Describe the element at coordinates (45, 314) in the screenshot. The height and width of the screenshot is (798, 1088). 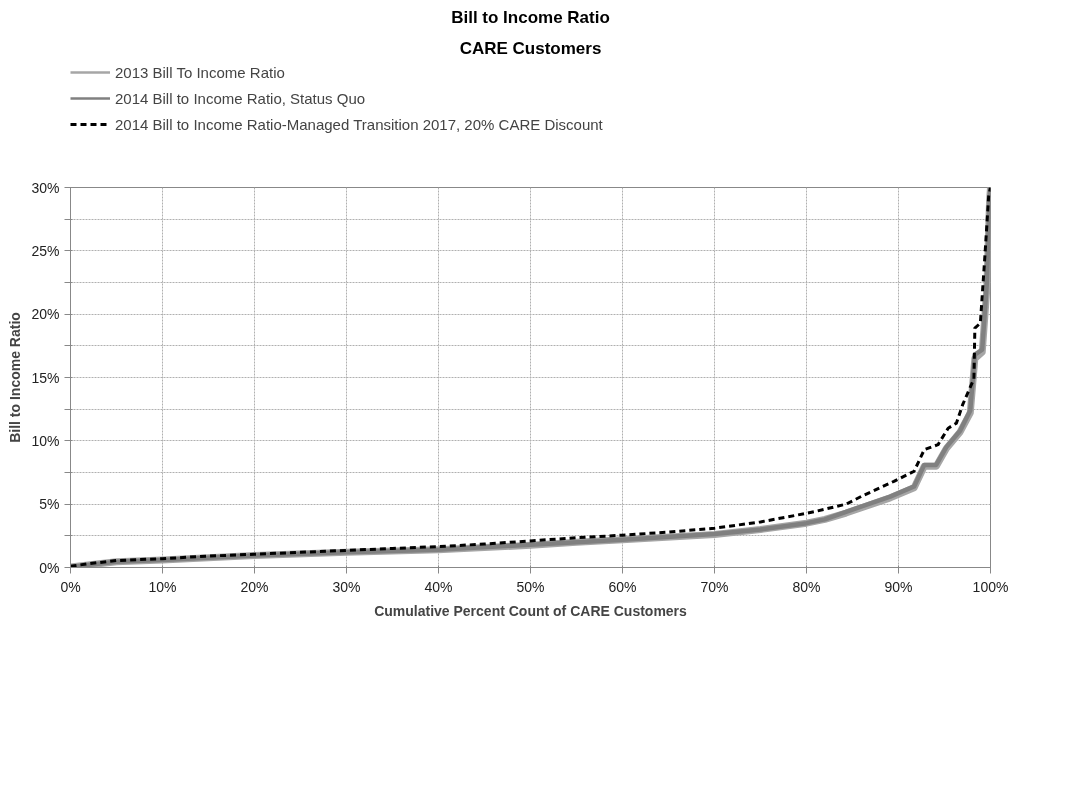
I see `y-tick-label: 20%` at that location.